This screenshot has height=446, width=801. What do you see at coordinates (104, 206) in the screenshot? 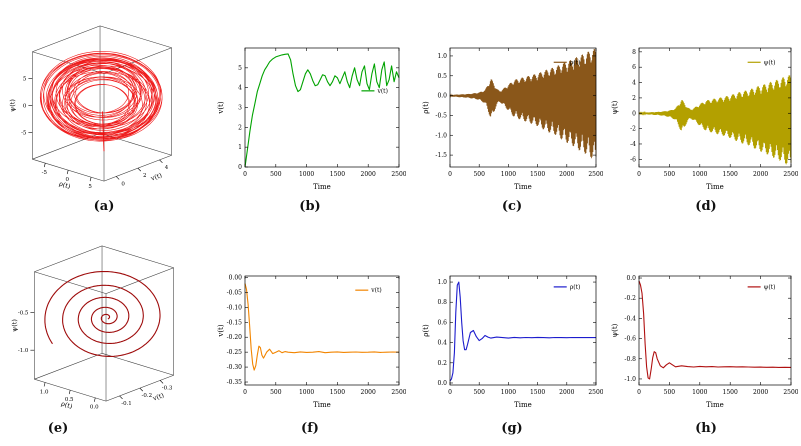
I see `panel-label-a: (a)` at bounding box center [104, 206].